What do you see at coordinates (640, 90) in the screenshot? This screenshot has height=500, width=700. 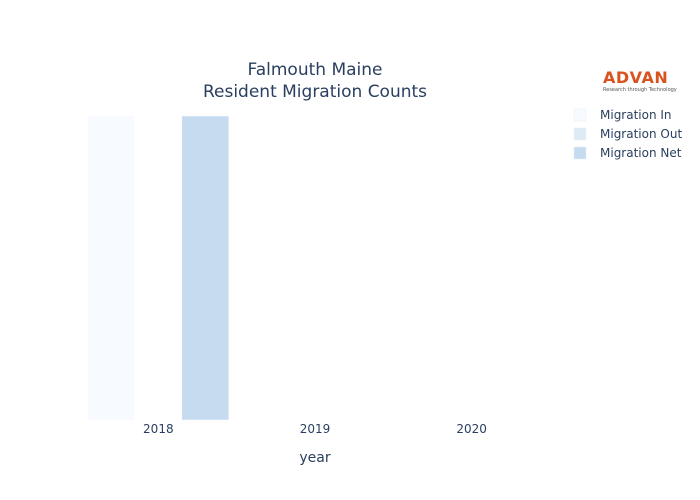 I see `logo-tagline: Research through Technology` at bounding box center [640, 90].